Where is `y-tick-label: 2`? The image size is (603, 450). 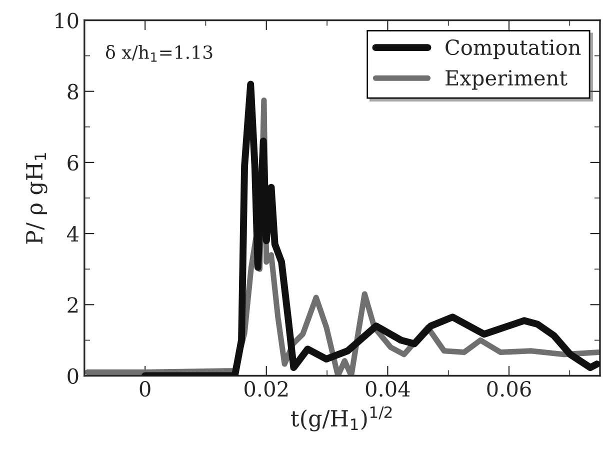 y-tick-label: 2 is located at coordinates (73, 305).